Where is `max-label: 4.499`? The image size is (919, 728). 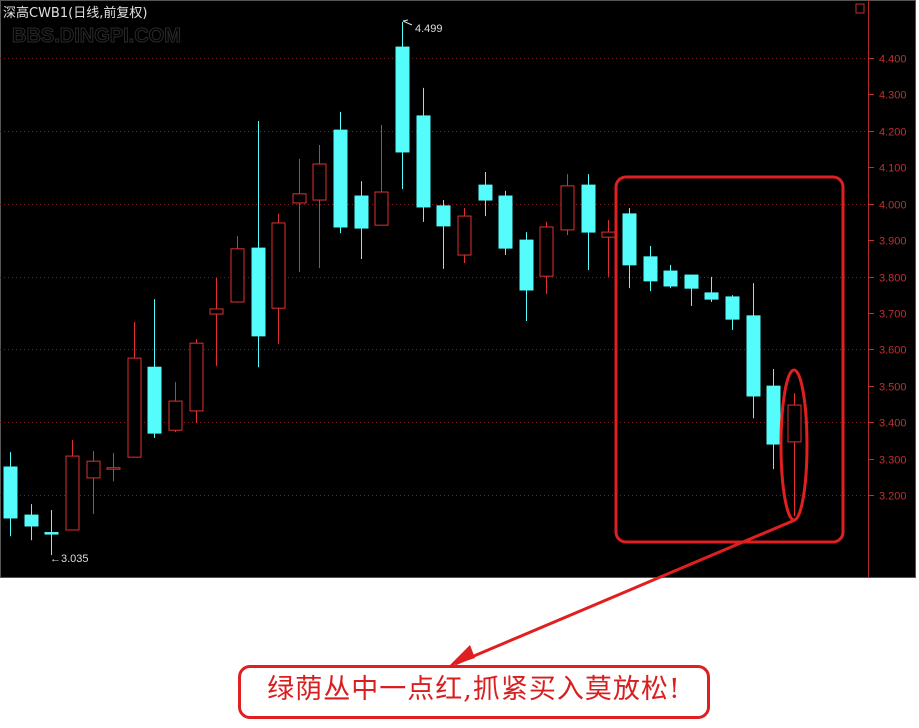 max-label: 4.499 is located at coordinates (429, 29).